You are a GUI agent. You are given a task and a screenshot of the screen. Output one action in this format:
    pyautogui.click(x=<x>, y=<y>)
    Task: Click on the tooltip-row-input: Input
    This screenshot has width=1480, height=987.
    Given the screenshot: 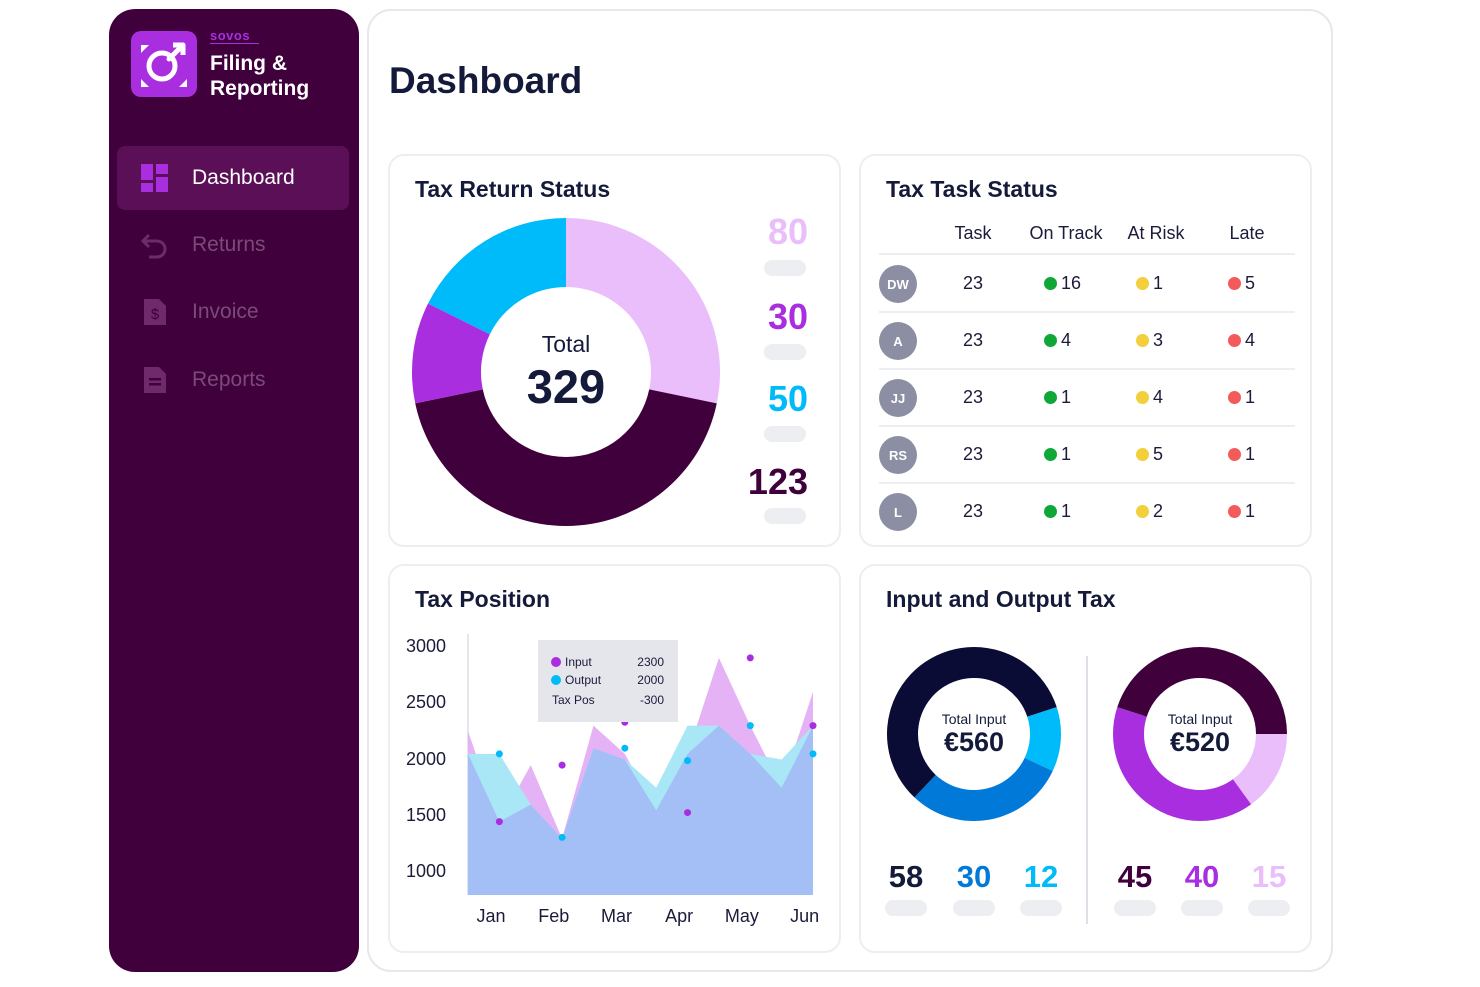 What is the action you would take?
    pyautogui.click(x=571, y=662)
    